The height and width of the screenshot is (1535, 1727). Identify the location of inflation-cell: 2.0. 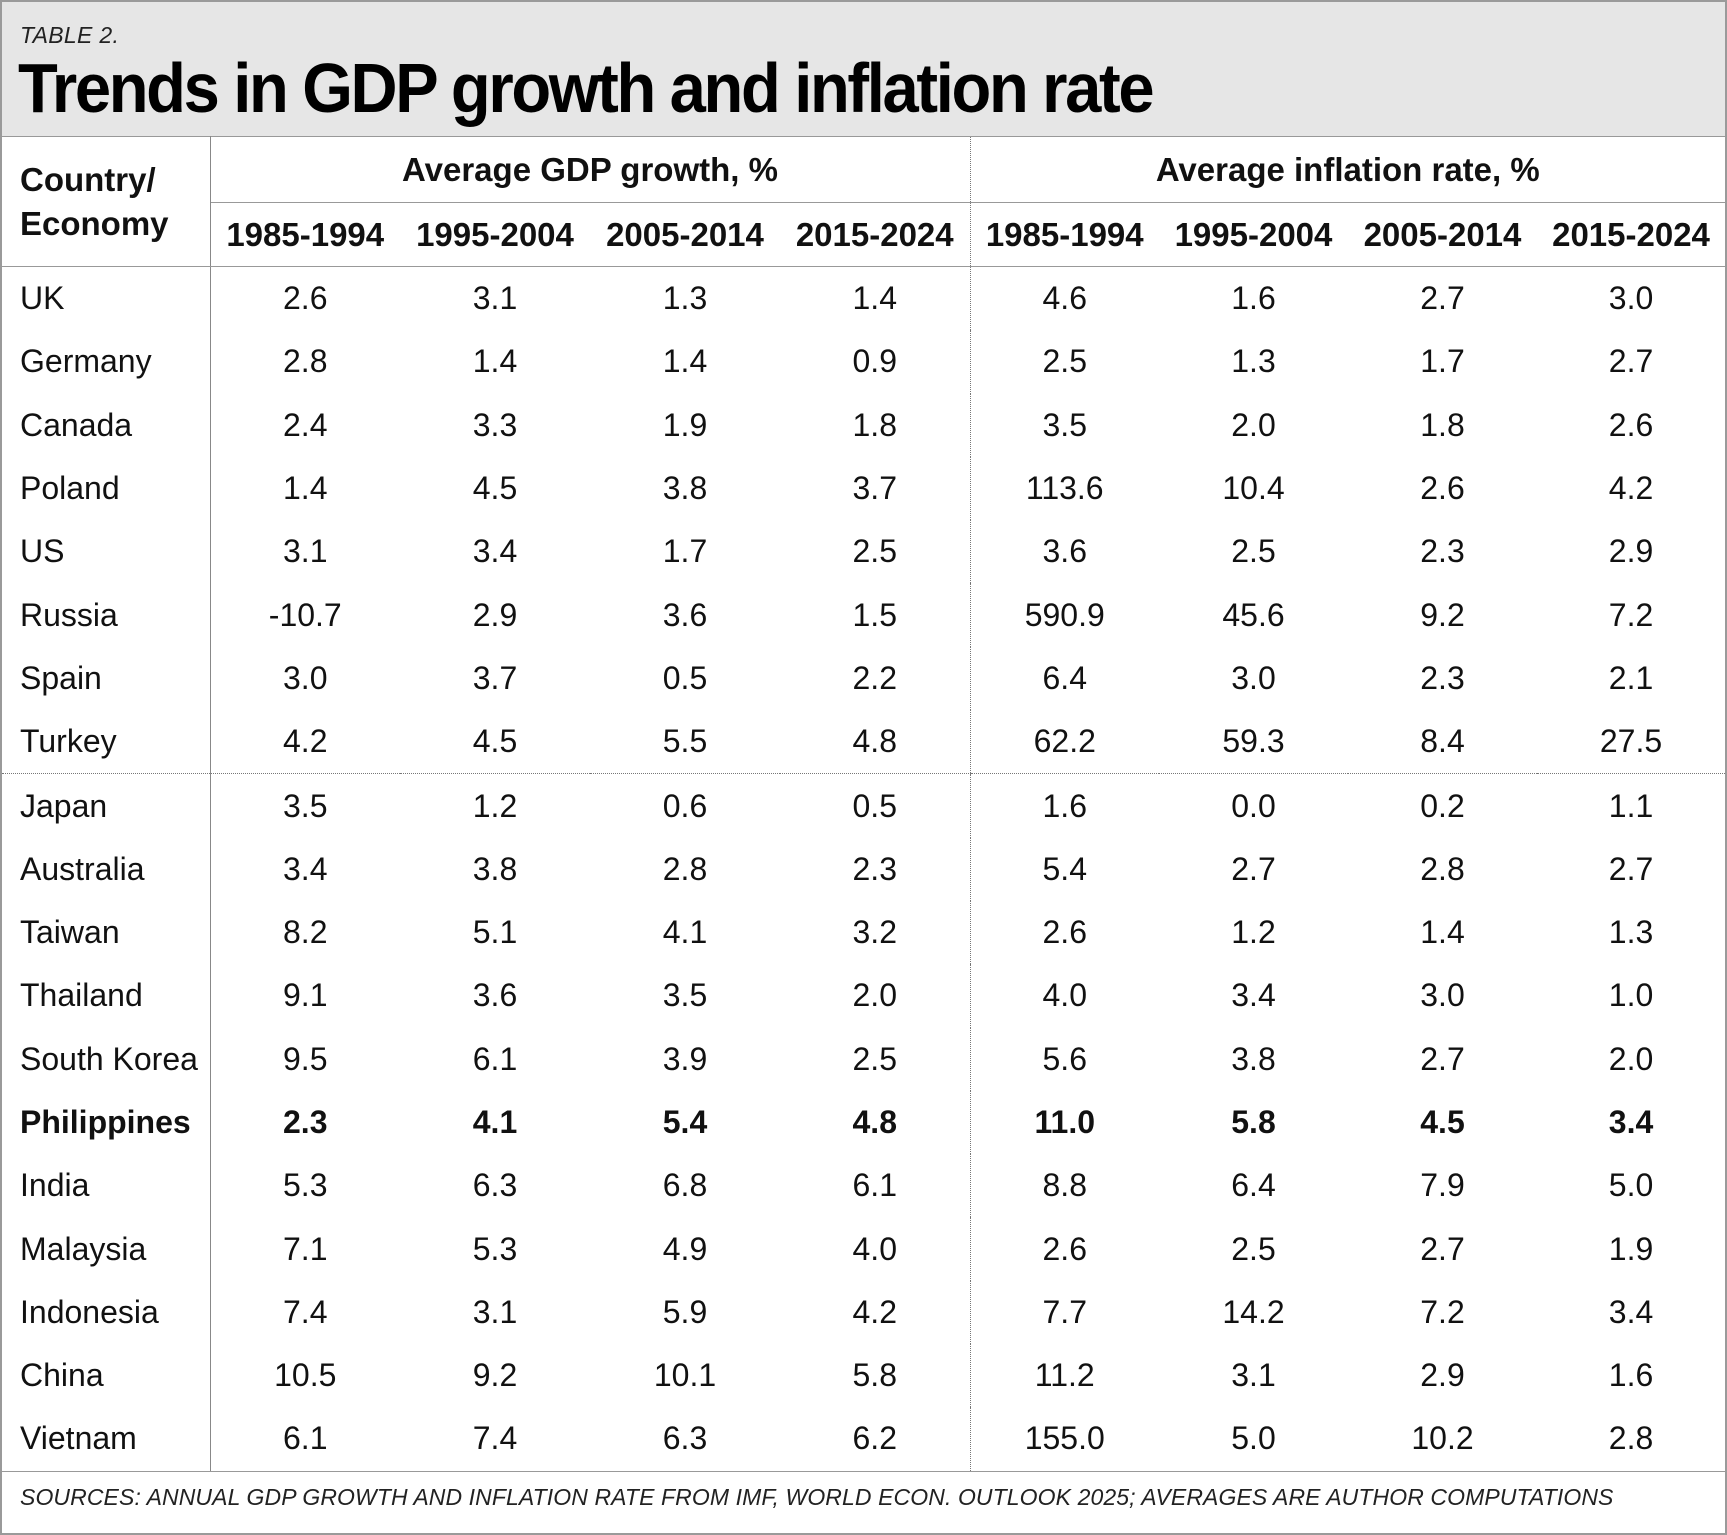
(1253, 424).